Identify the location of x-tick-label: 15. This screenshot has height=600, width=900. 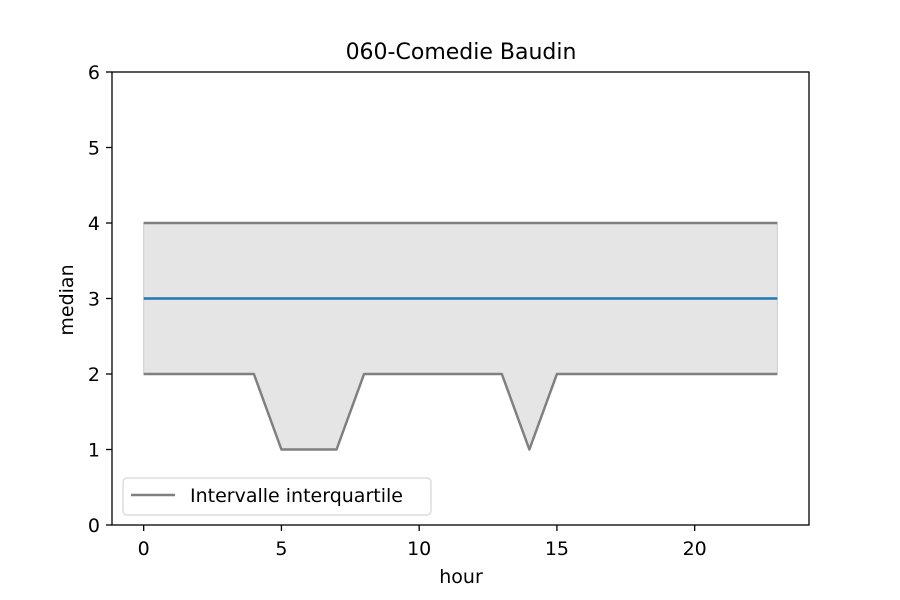
(557, 549).